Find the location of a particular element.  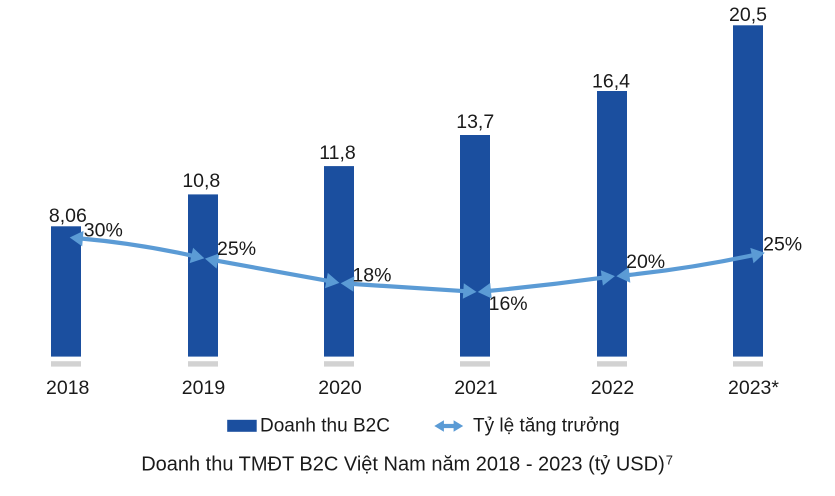

svg-text: 16,4 is located at coordinates (611, 81).